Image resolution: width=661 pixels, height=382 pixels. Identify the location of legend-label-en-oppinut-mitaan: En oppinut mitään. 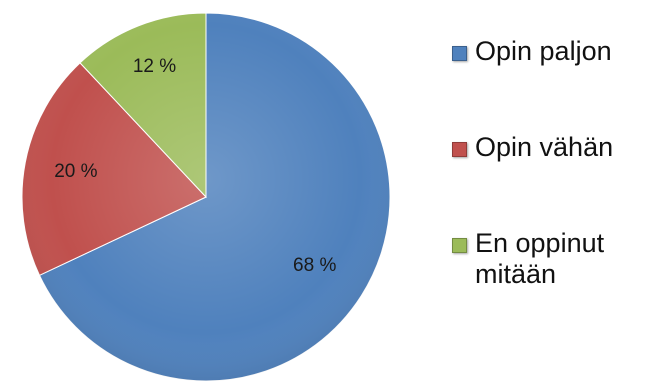
(540, 258).